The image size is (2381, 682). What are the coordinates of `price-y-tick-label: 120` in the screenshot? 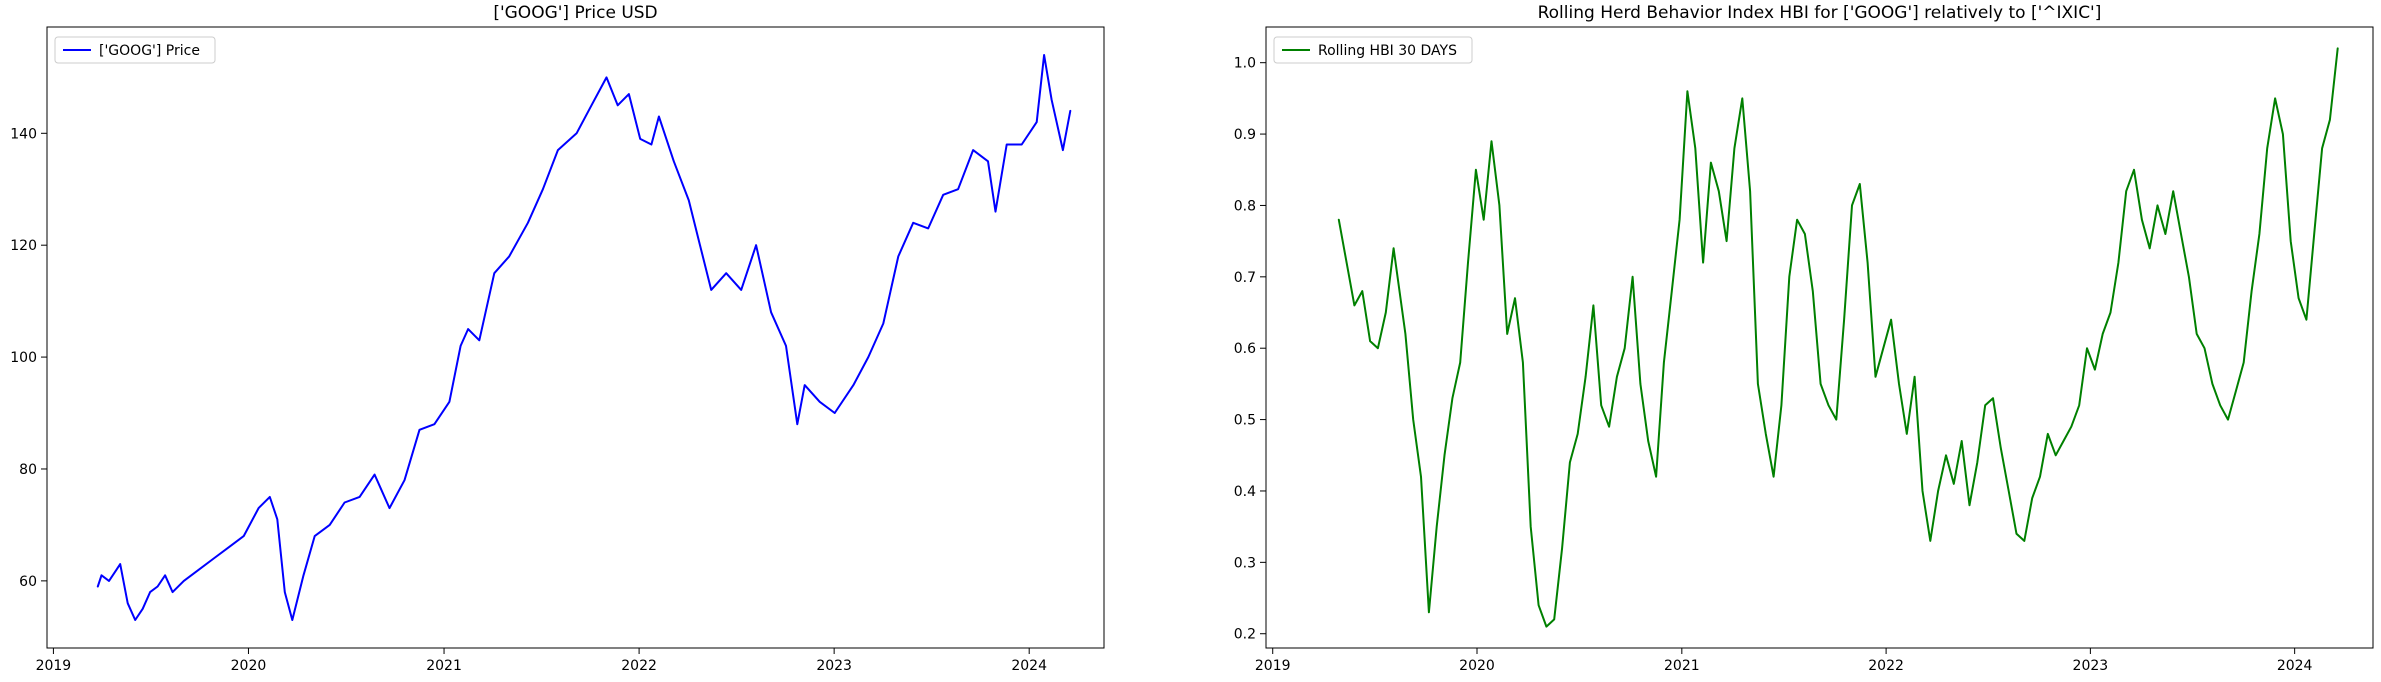 It's located at (23, 246).